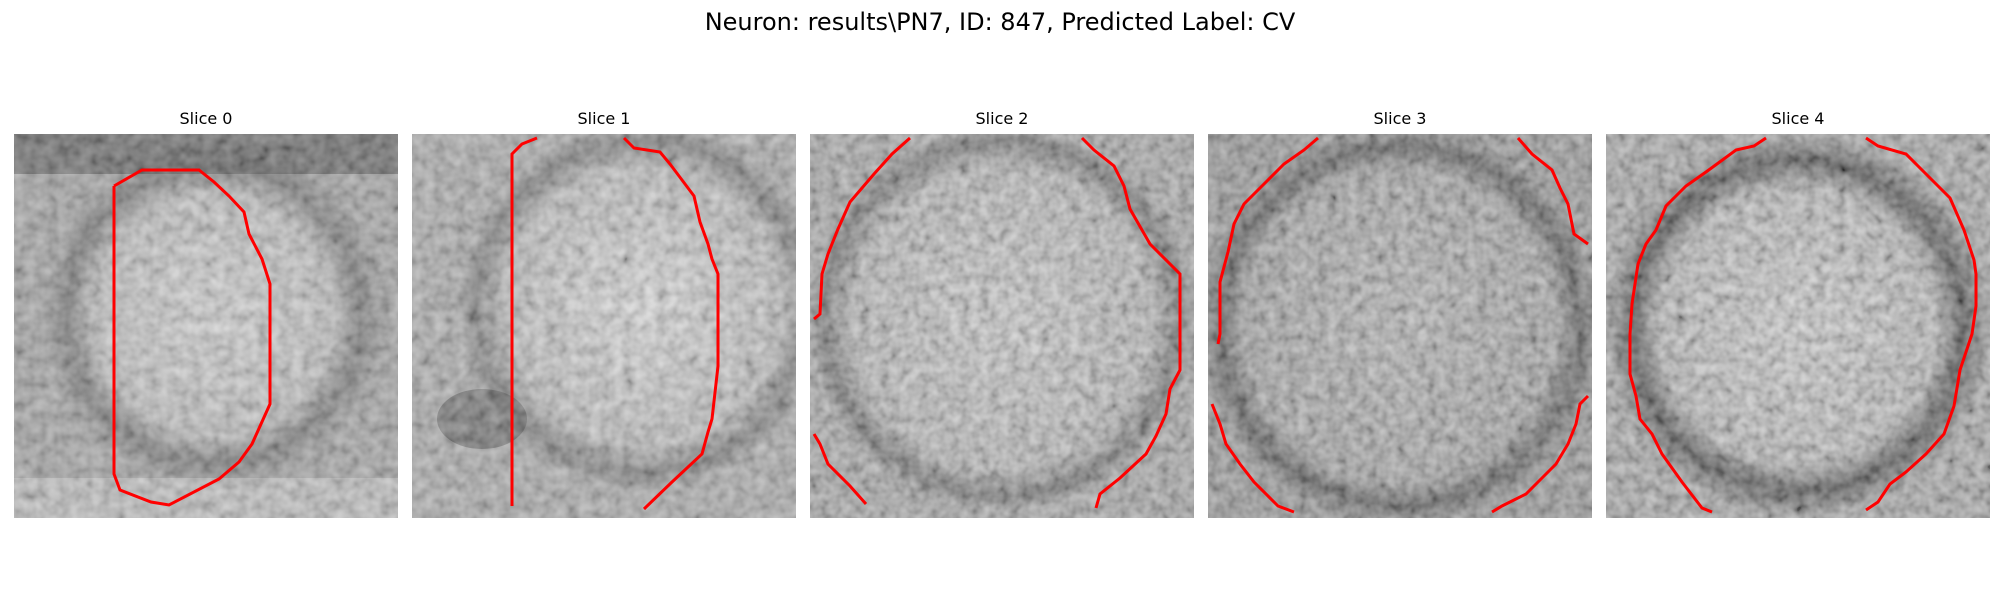 The width and height of the screenshot is (2000, 600). What do you see at coordinates (1798, 119) in the screenshot?
I see `slice-title: Slice 4` at bounding box center [1798, 119].